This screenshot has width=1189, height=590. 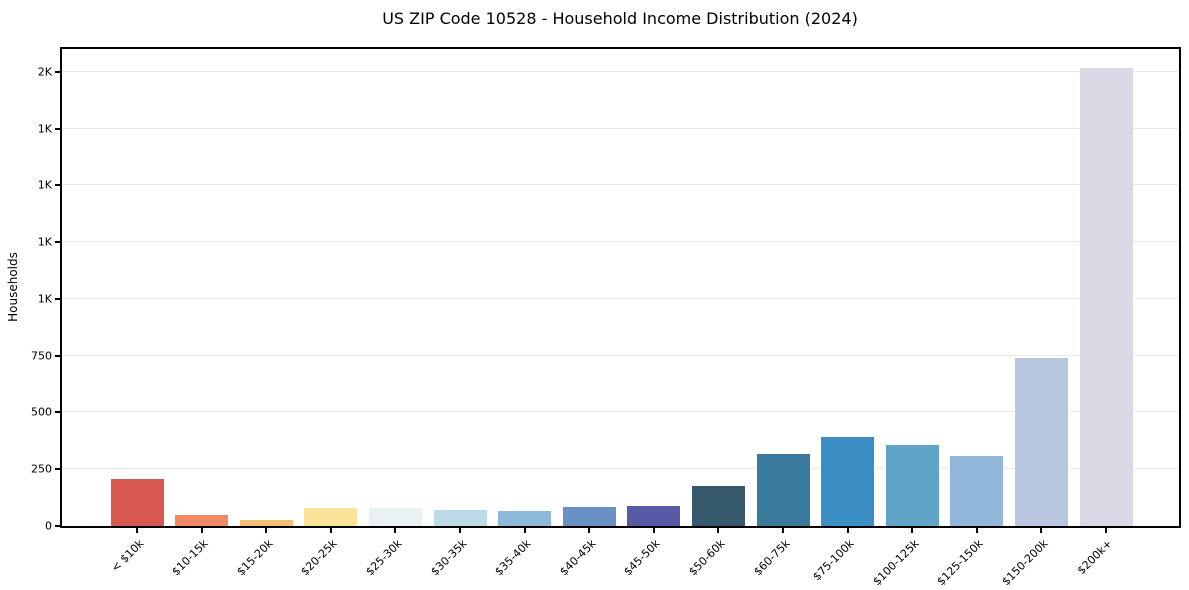 I want to click on x-tick-label: $45-50k, so click(x=642, y=558).